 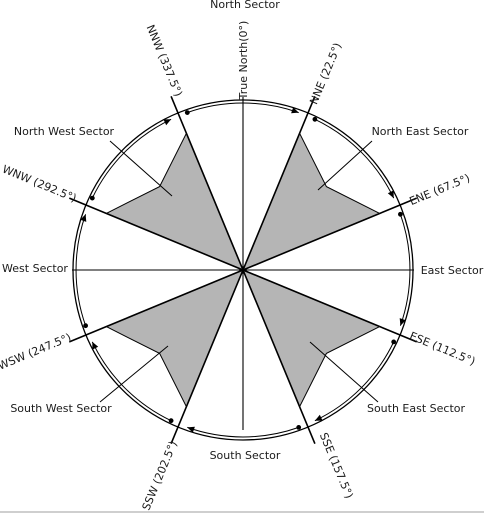 What do you see at coordinates (325, 73) in the screenshot?
I see `bearing-label-nne: NNE (22.5°)` at bounding box center [325, 73].